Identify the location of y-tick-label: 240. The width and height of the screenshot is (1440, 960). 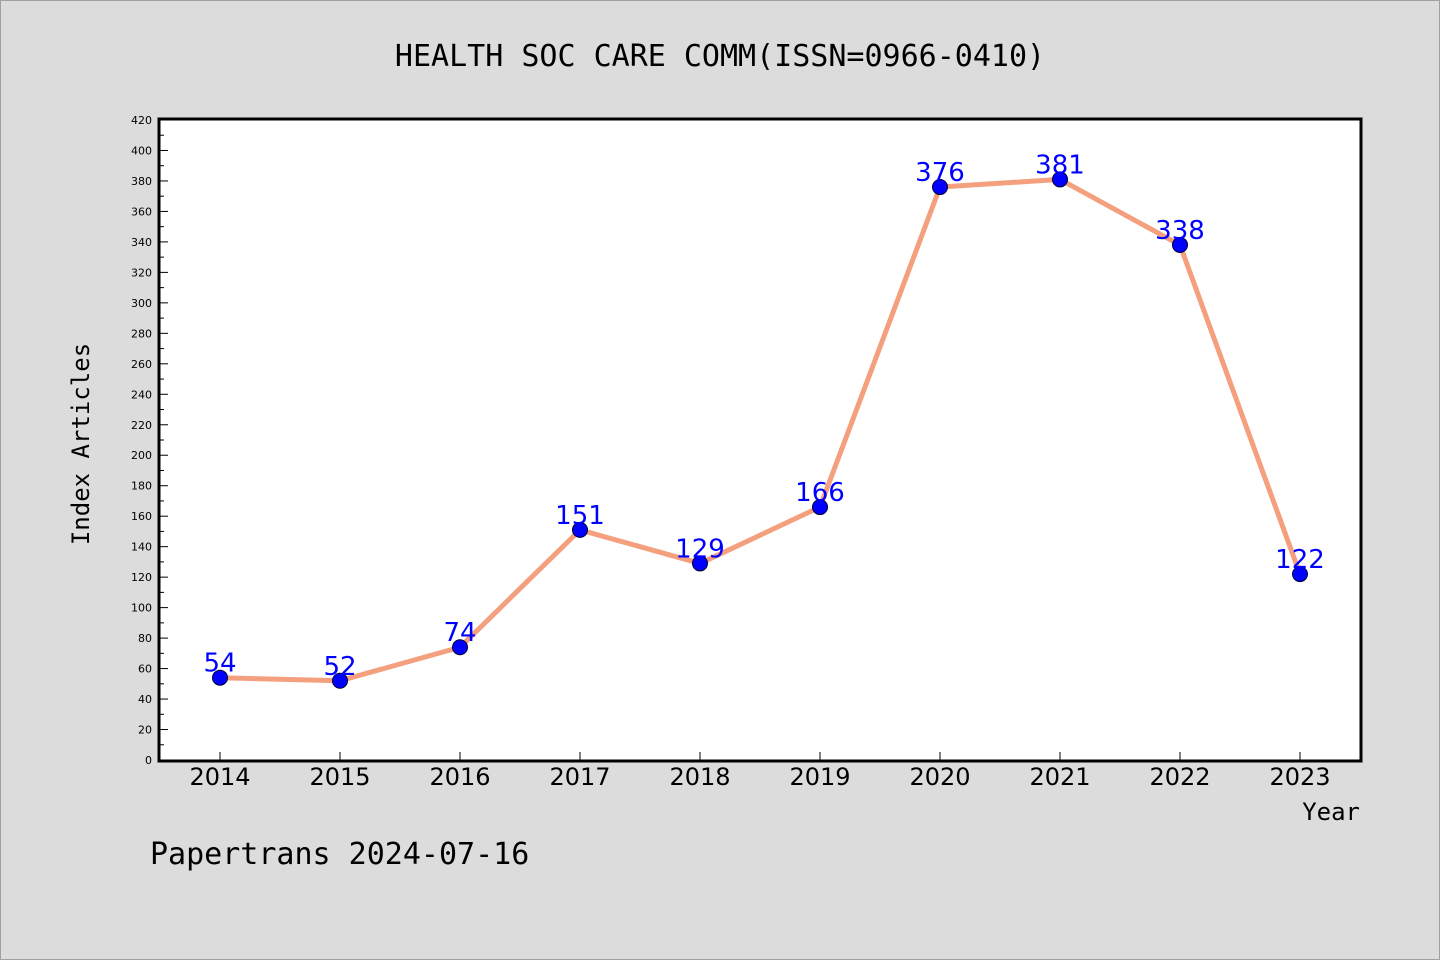
(141, 394).